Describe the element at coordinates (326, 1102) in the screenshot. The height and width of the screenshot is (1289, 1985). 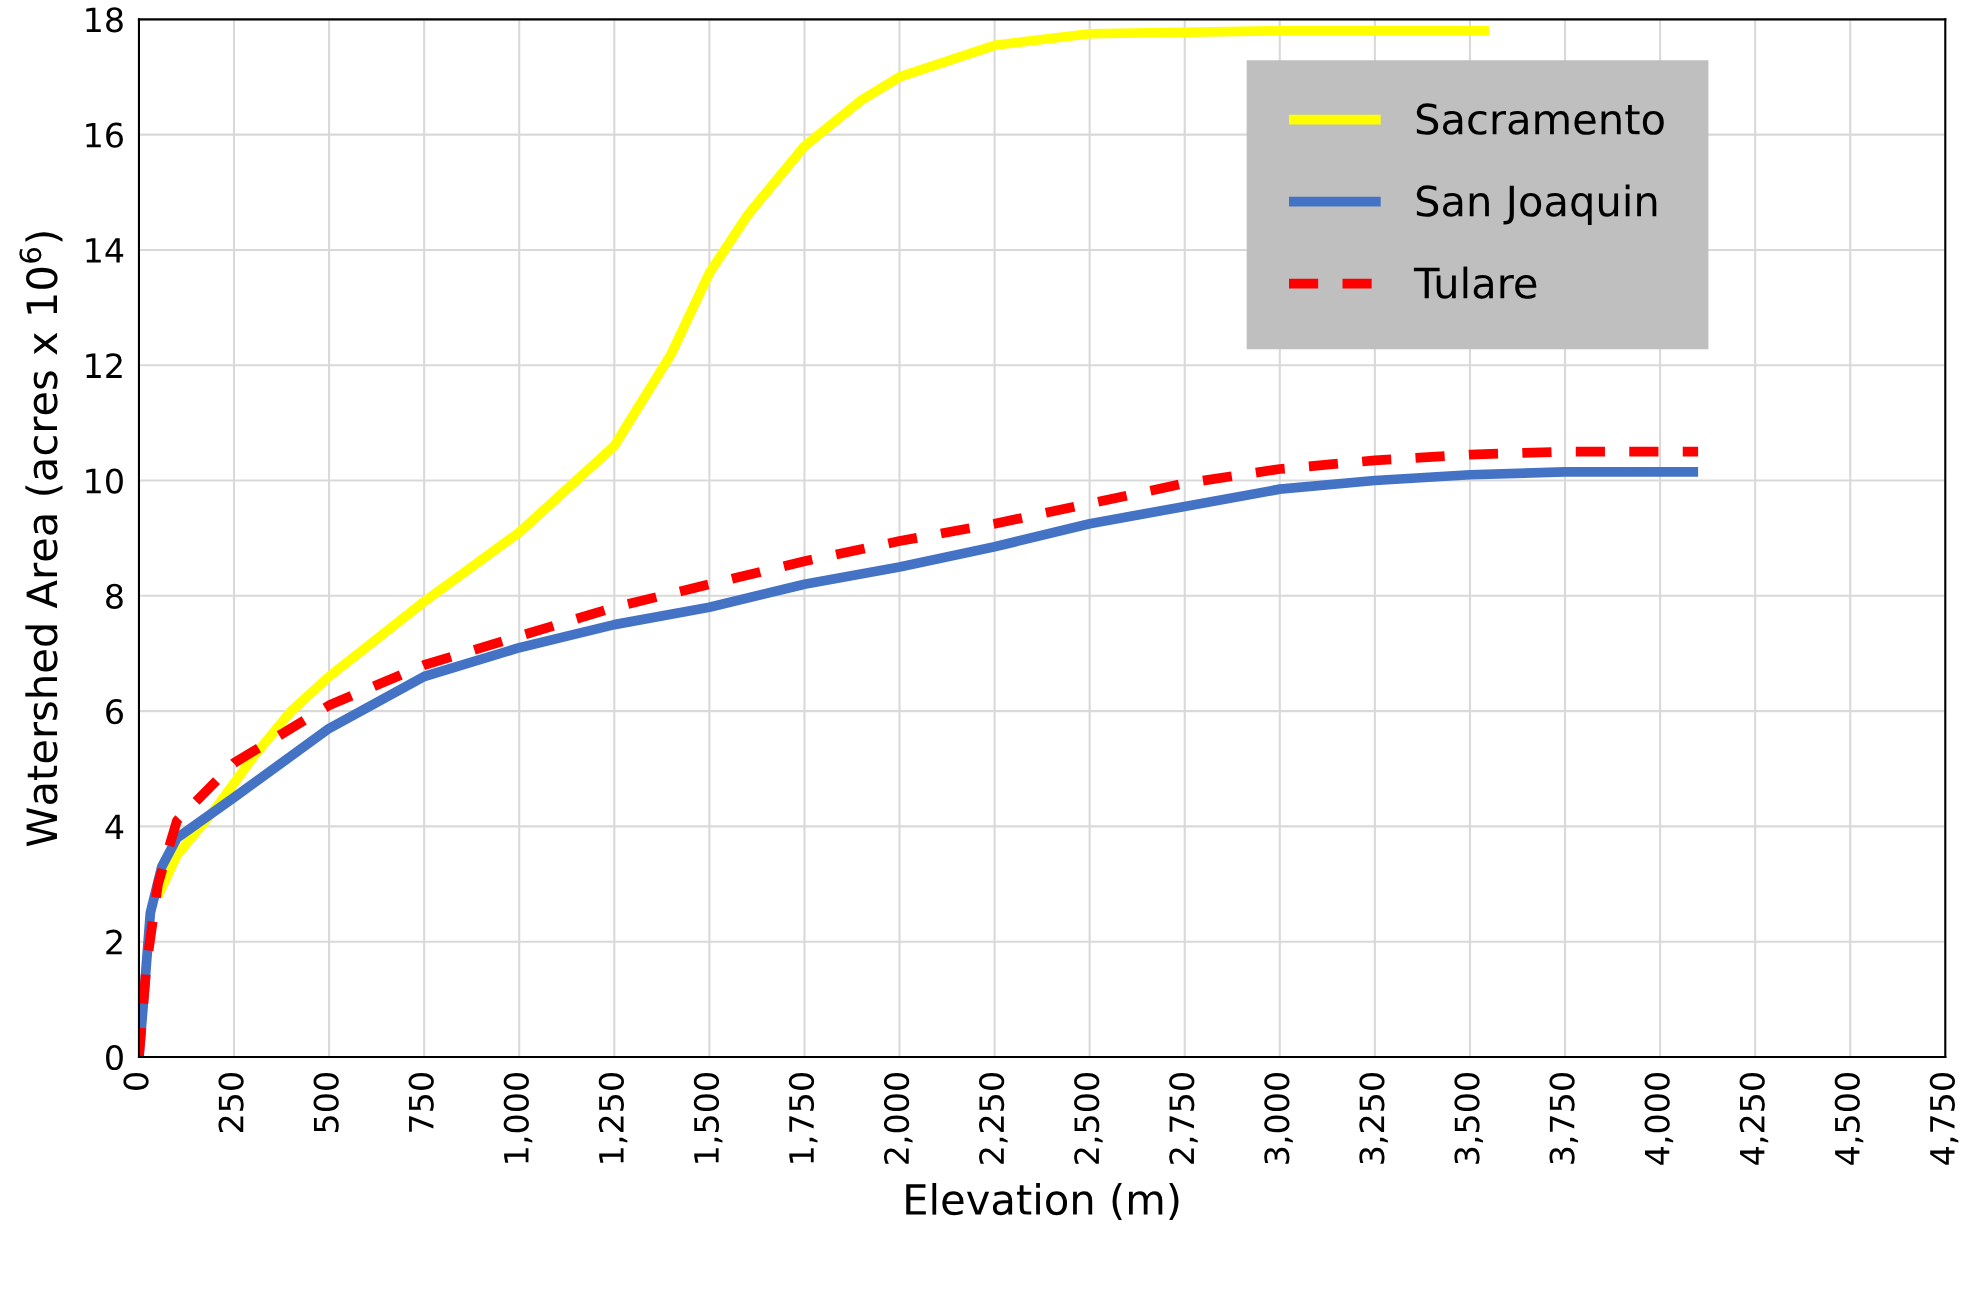
I see `x-tick-label: 500` at that location.